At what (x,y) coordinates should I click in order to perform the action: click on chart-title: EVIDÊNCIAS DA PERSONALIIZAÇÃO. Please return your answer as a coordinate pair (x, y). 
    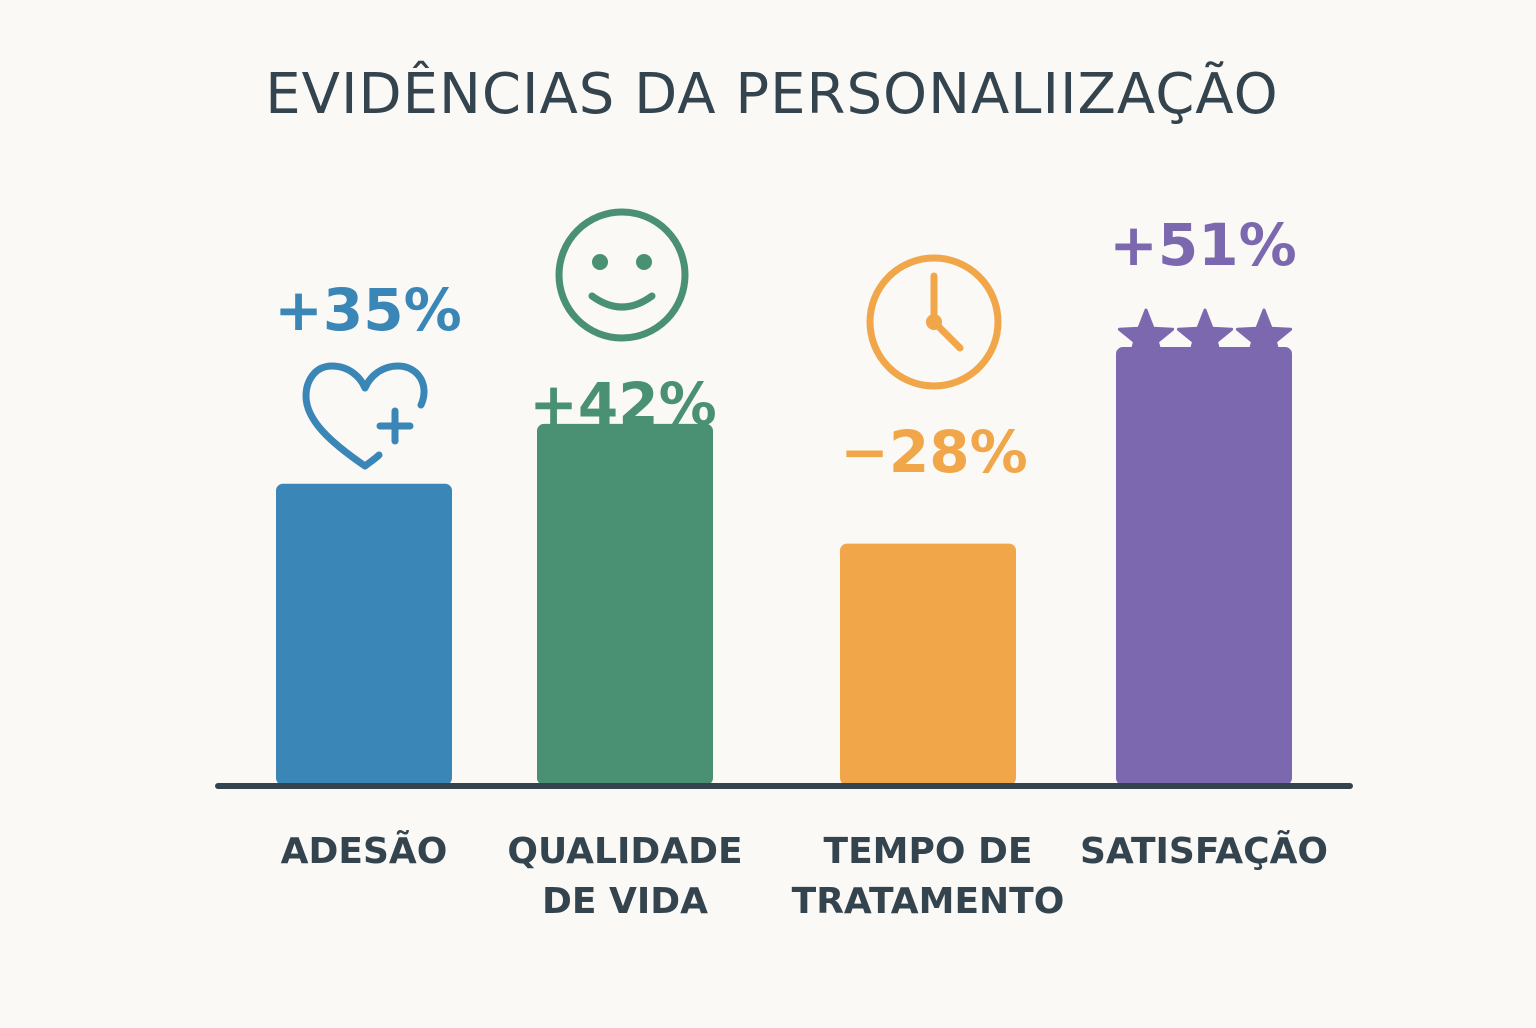
    Looking at the image, I should click on (771, 94).